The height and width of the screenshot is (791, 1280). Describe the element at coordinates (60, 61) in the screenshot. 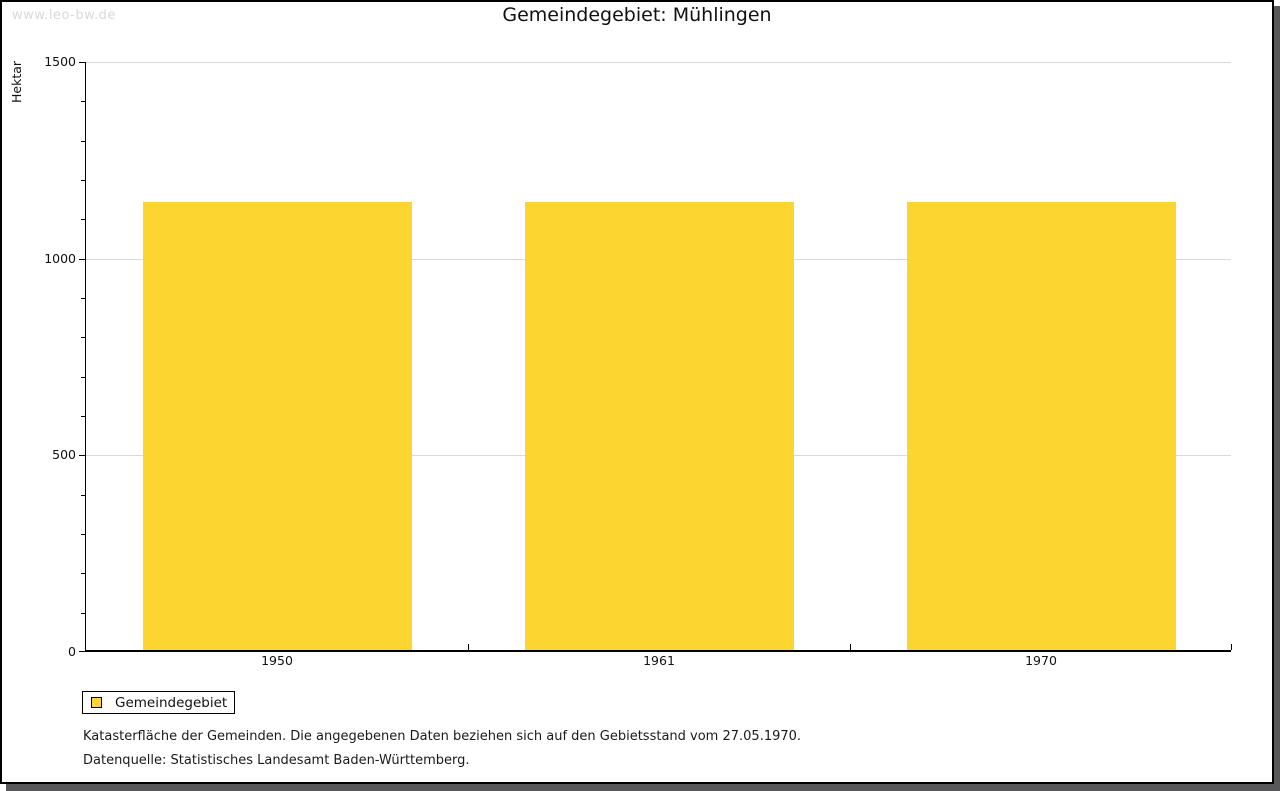

I see `y-tick-label-1500: 1500` at that location.